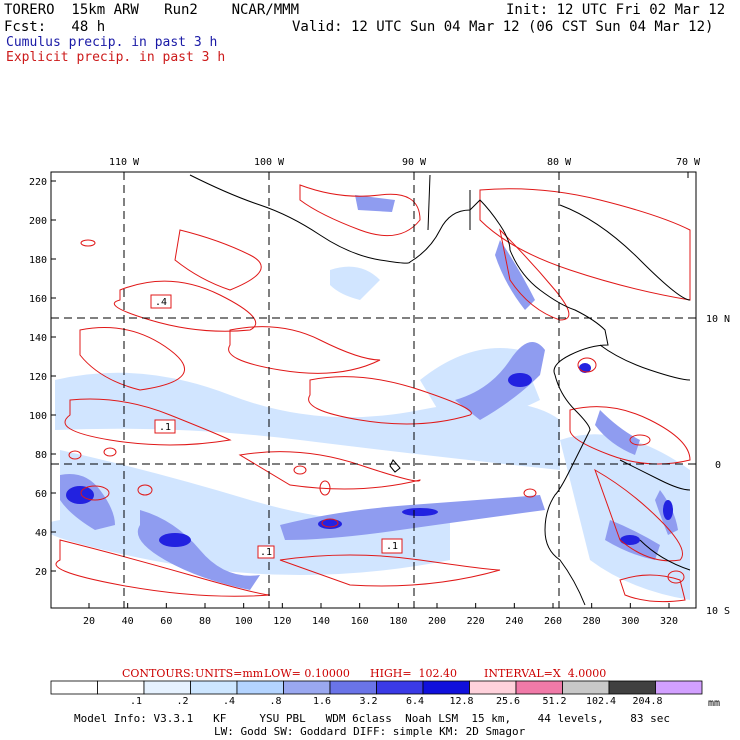  I want to click on y-tick-label: 60, so click(41, 494).